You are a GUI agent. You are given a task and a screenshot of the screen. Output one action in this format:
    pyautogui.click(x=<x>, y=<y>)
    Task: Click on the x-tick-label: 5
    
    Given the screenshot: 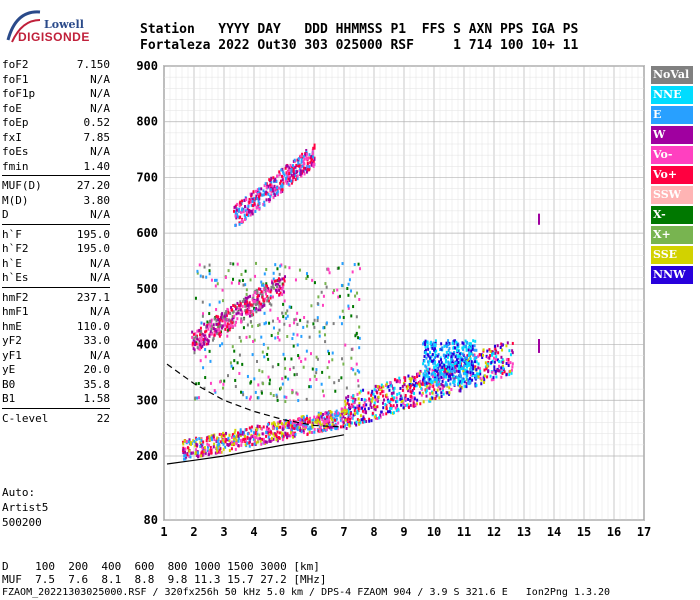 What is the action you would take?
    pyautogui.click(x=283, y=532)
    